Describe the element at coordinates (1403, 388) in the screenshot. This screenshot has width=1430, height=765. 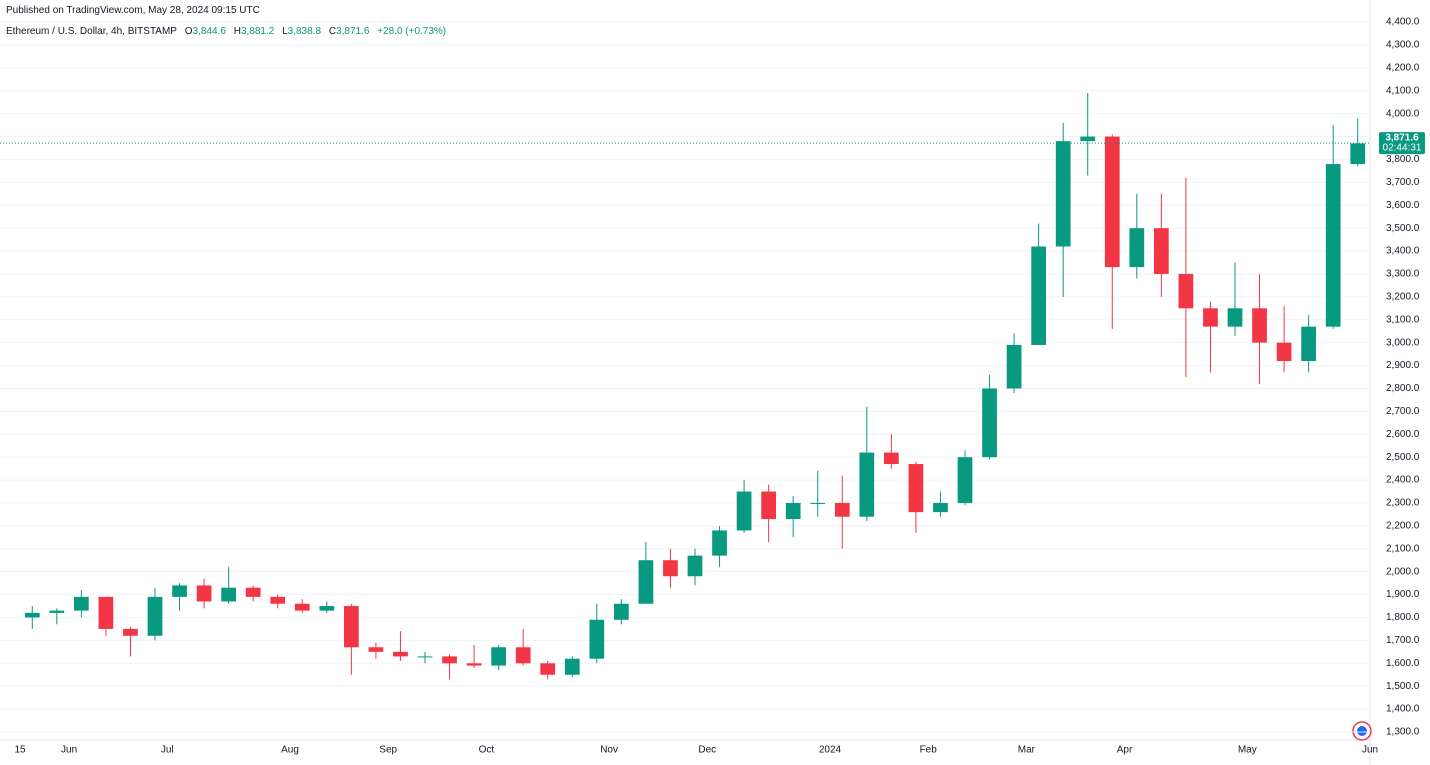
I see `y-tick-label: 2,800.0` at that location.